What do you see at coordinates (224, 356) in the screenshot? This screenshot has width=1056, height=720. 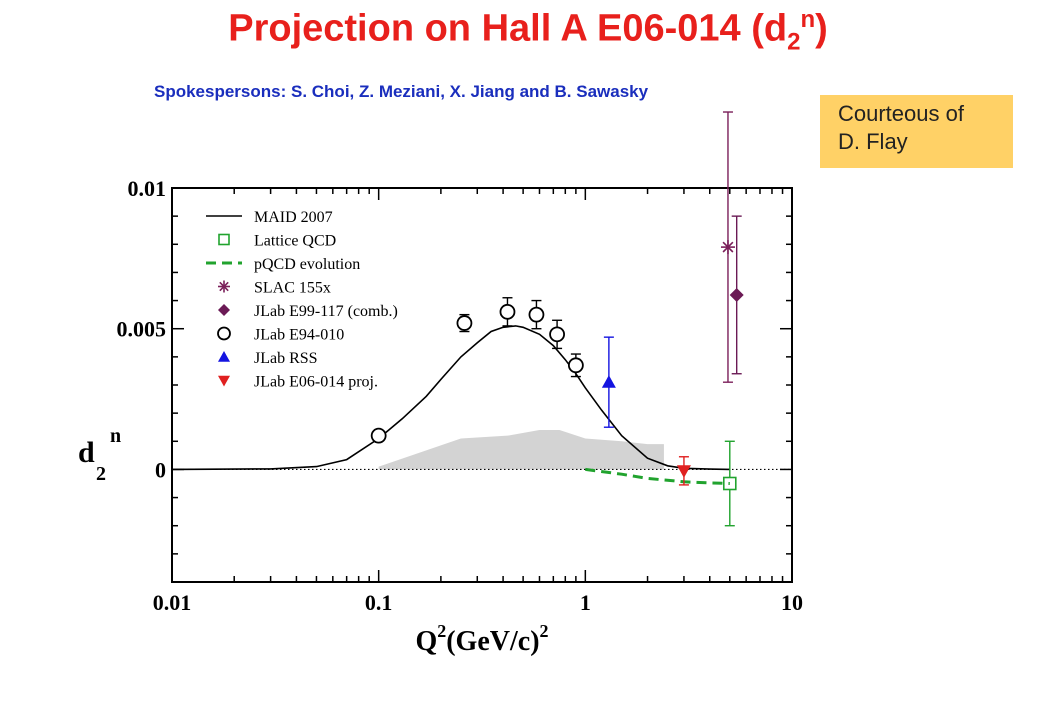 I see `legend-swatch-rss` at bounding box center [224, 356].